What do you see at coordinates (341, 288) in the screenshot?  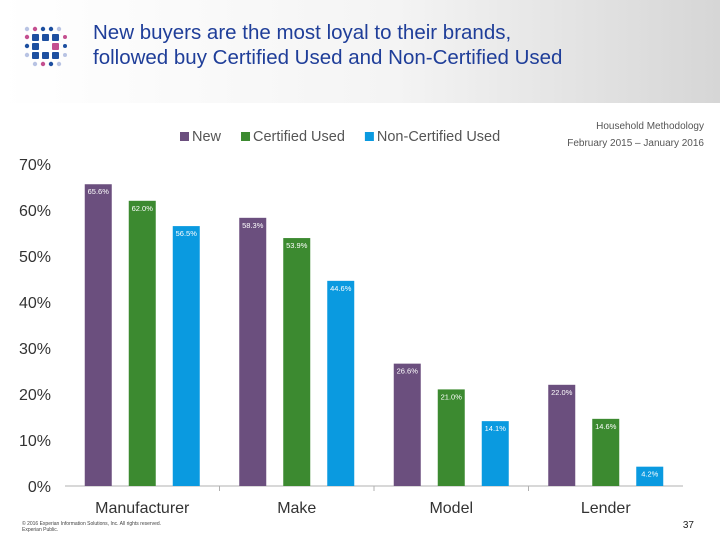 I see `bar-data-label: 44.6%` at bounding box center [341, 288].